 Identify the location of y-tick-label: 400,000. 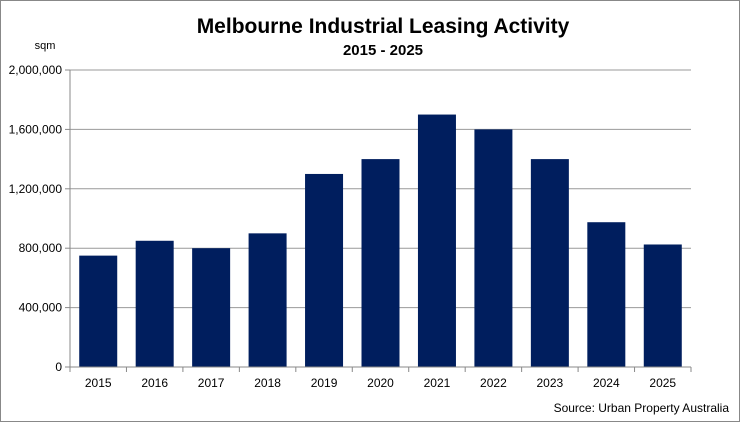
(41, 308).